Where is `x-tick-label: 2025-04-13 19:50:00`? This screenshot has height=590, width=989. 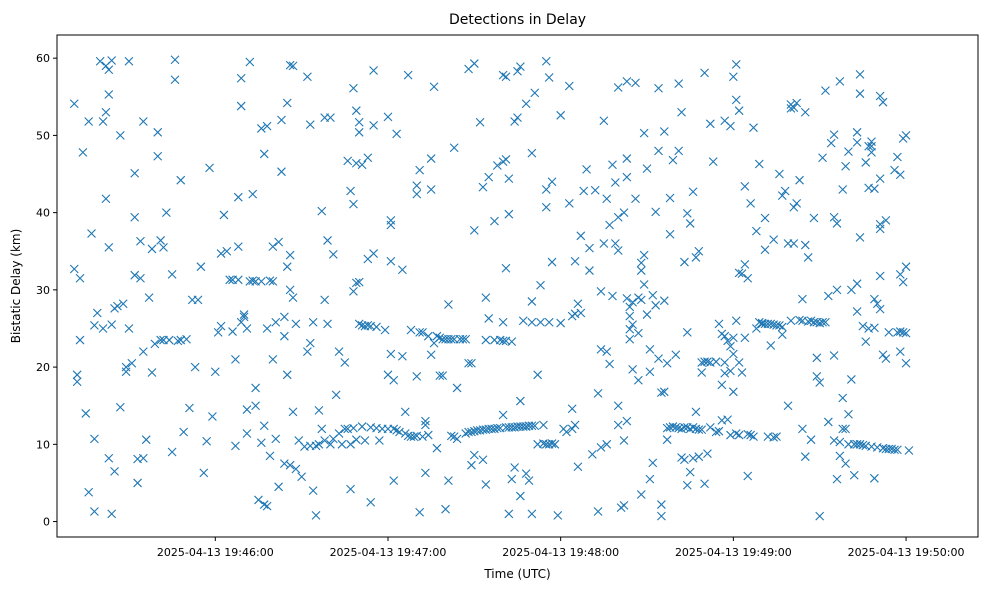 x-tick-label: 2025-04-13 19:50:00 is located at coordinates (906, 552).